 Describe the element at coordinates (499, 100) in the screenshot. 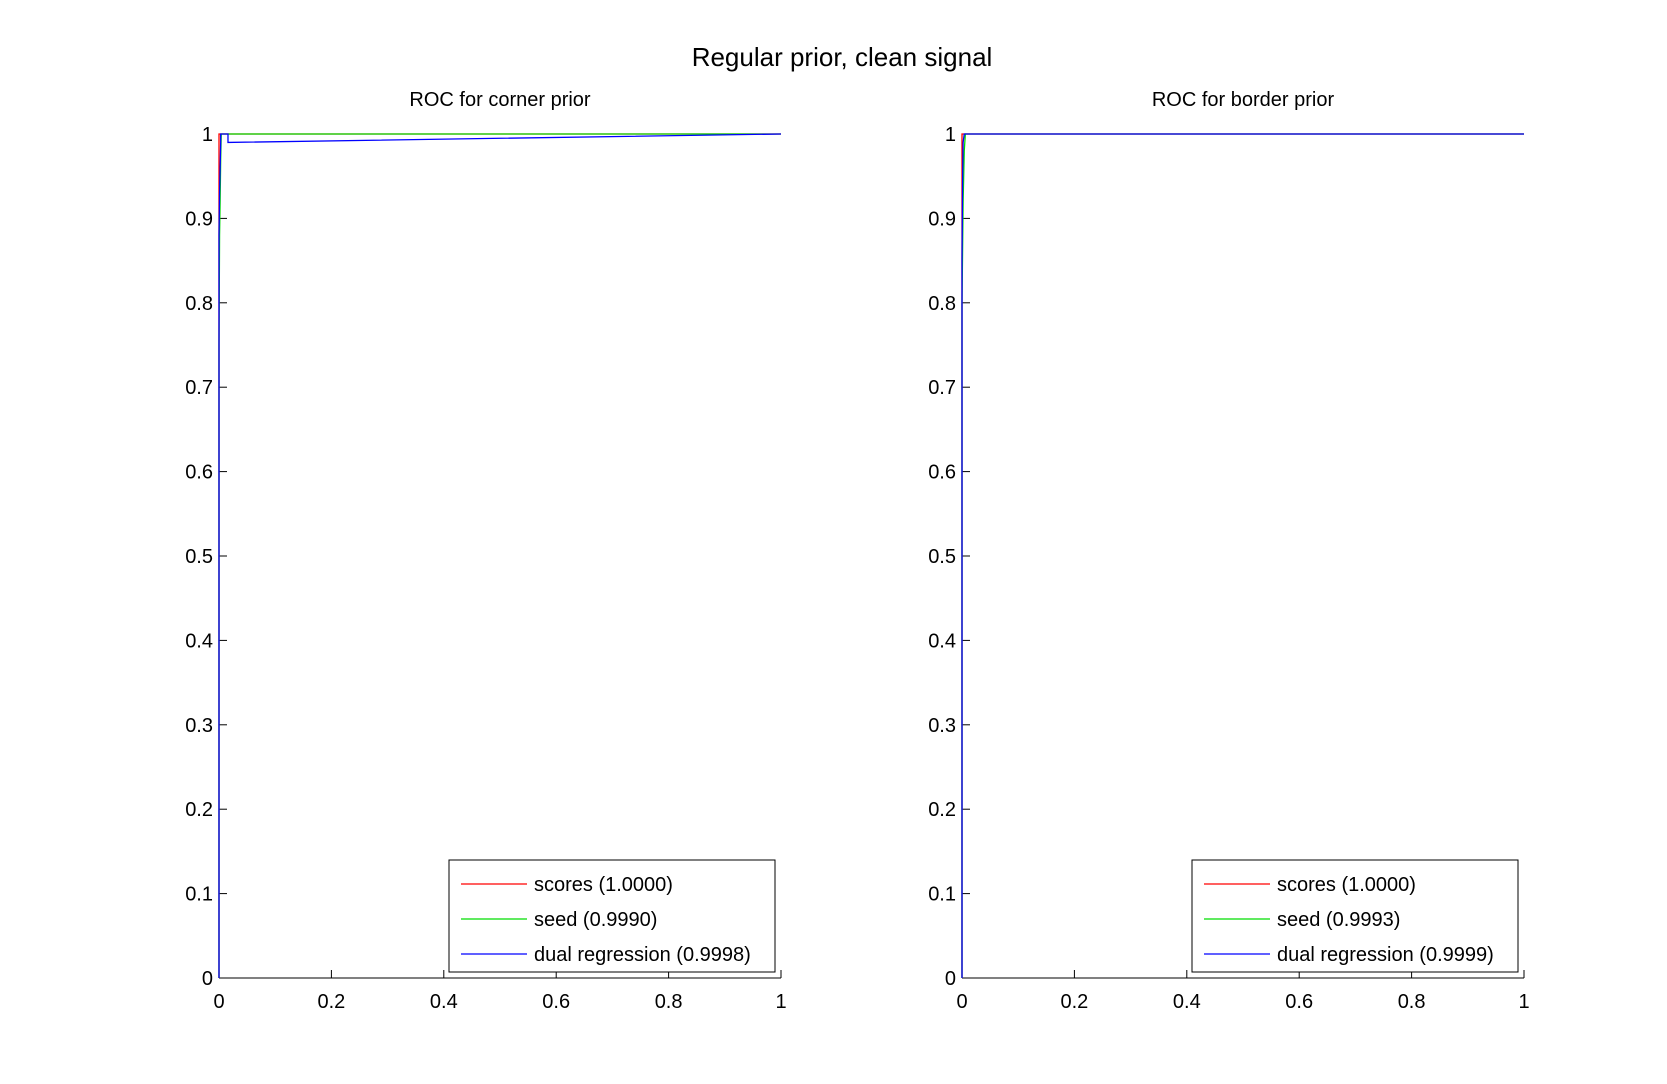

I see `chart-title: ROC for corner prior` at that location.